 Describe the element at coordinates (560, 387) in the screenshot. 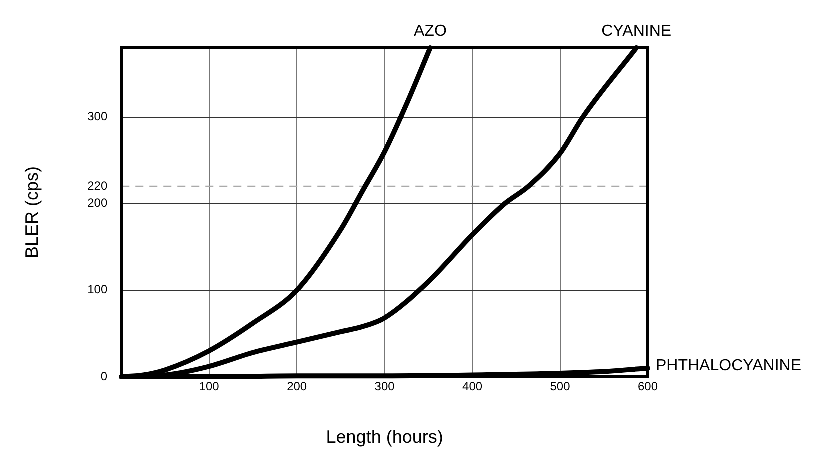

I see `x-tick-label: 500` at that location.